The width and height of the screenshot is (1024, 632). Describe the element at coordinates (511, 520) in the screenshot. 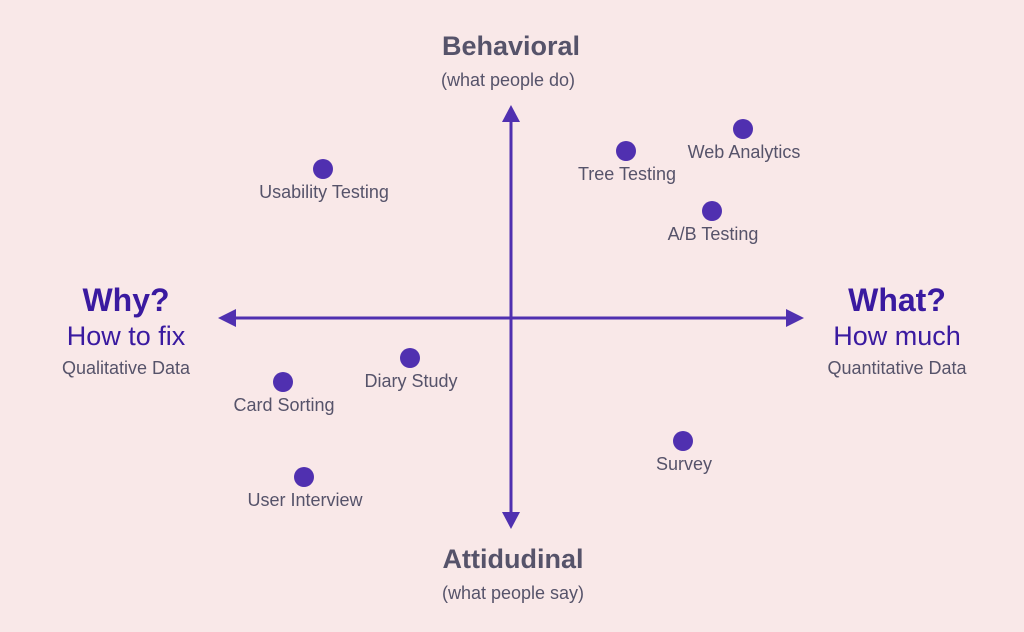

I see `arrow-down` at that location.